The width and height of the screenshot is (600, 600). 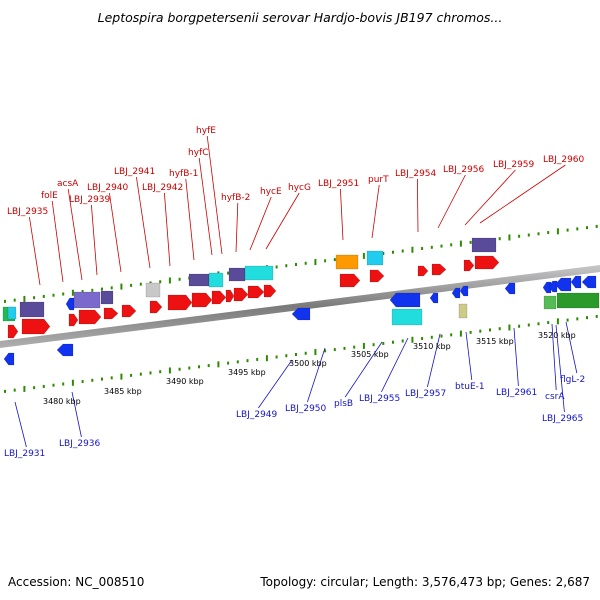 I want to click on accession-text: Accession: NC_008510, so click(x=76, y=582).